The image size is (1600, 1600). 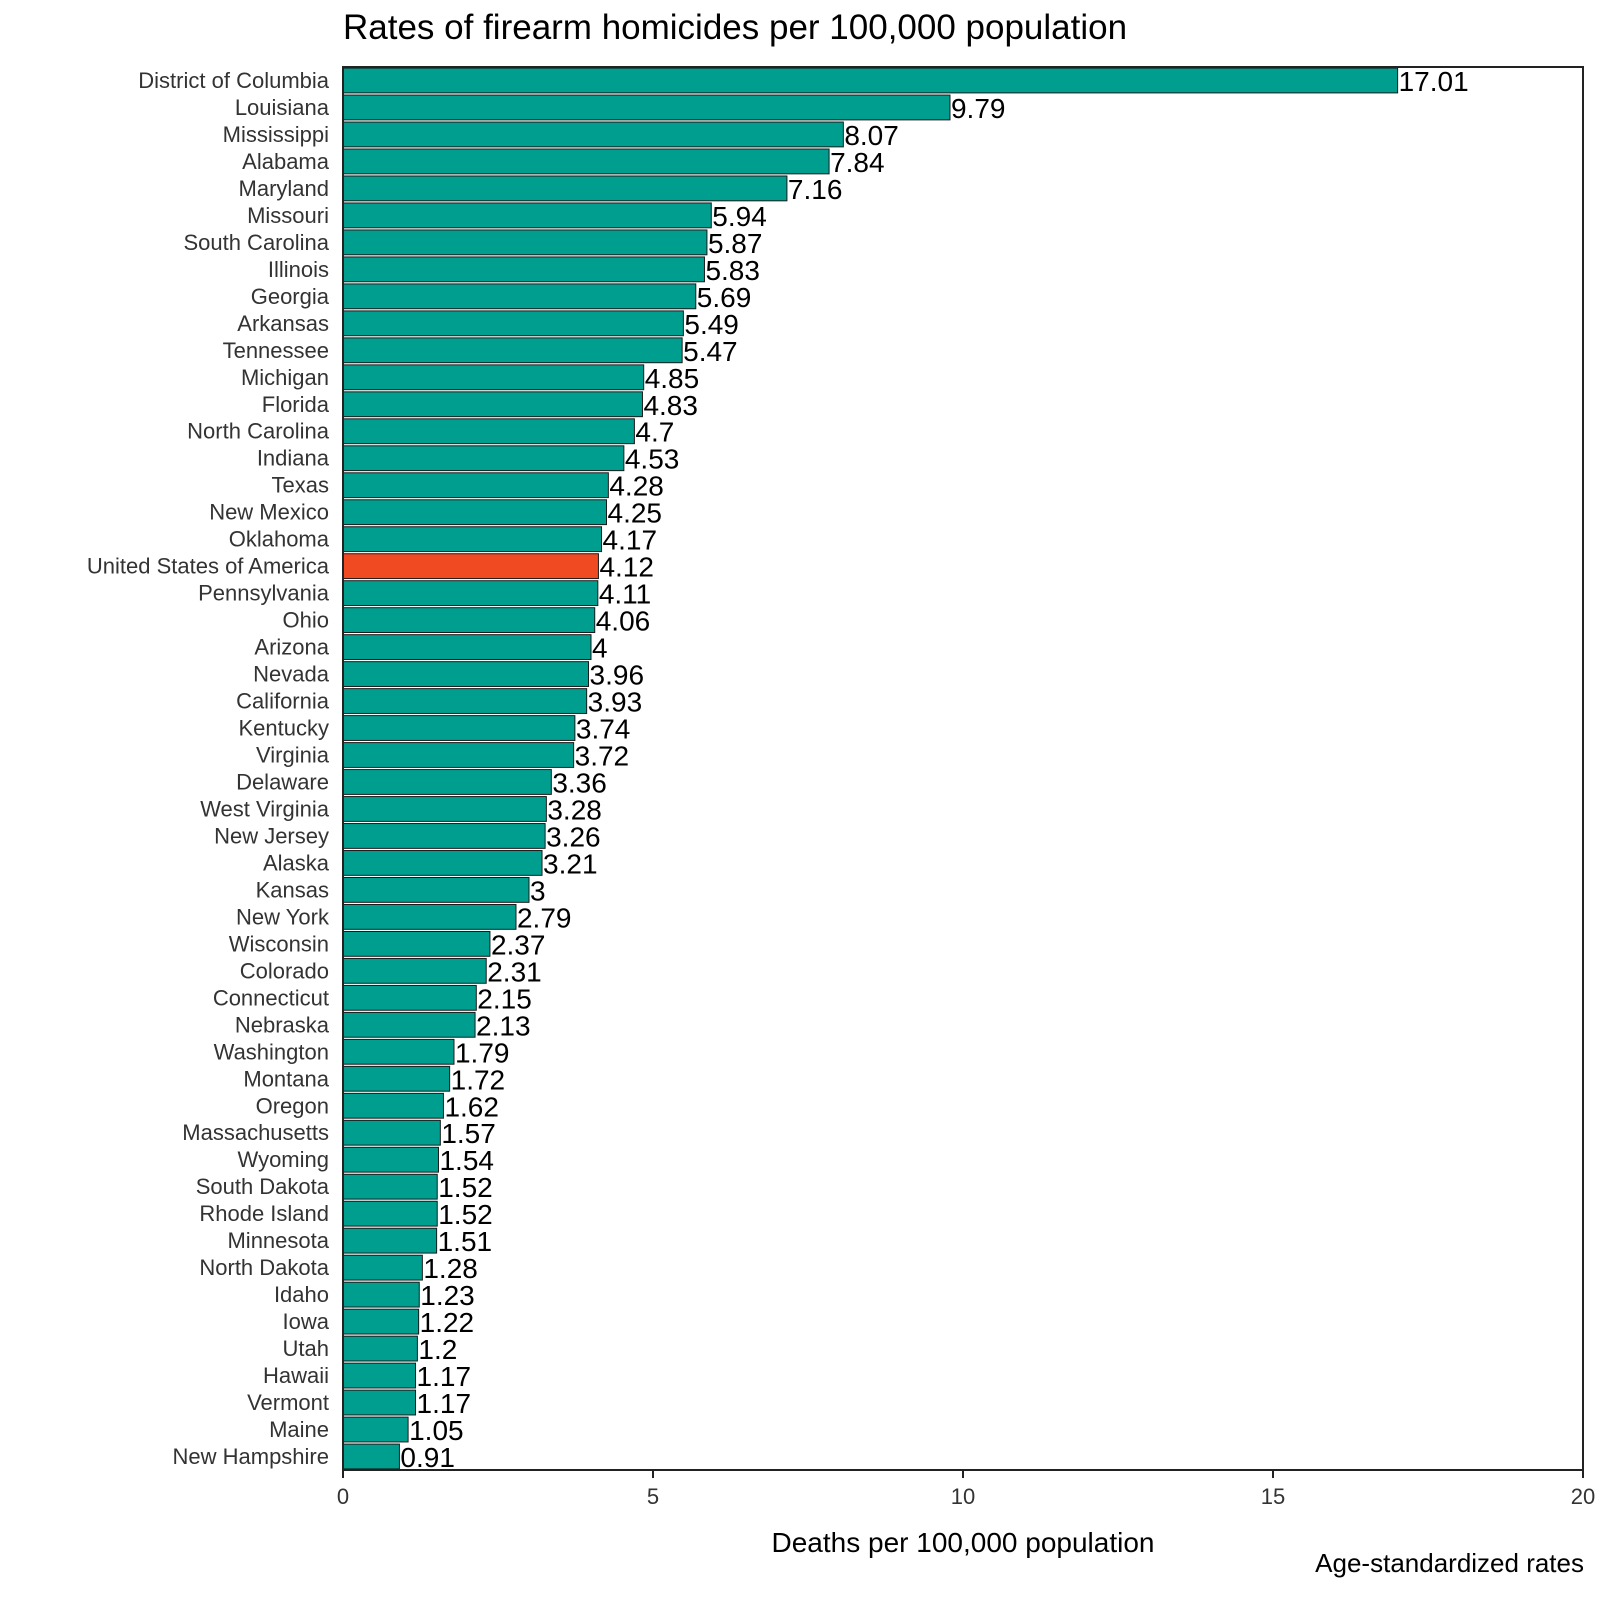 What do you see at coordinates (391, 1132) in the screenshot?
I see `bar-massachusetts` at bounding box center [391, 1132].